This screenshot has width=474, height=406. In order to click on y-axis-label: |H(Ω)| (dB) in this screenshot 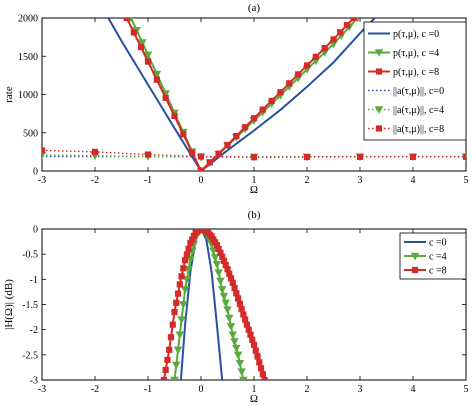, I will do `click(9, 304)`.